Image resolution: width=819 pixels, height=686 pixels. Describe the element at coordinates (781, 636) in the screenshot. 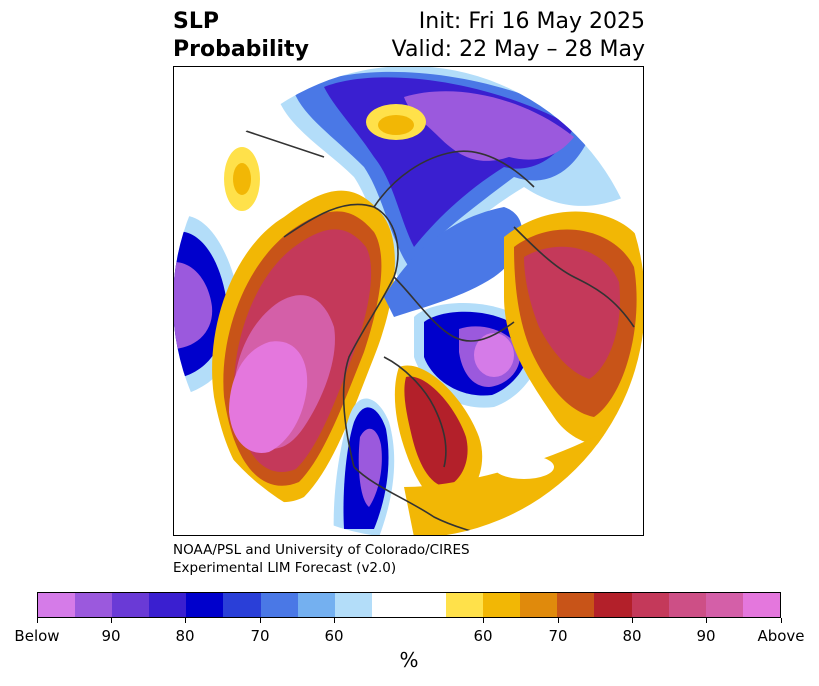

I see `colorbar-tick-label: Above` at that location.